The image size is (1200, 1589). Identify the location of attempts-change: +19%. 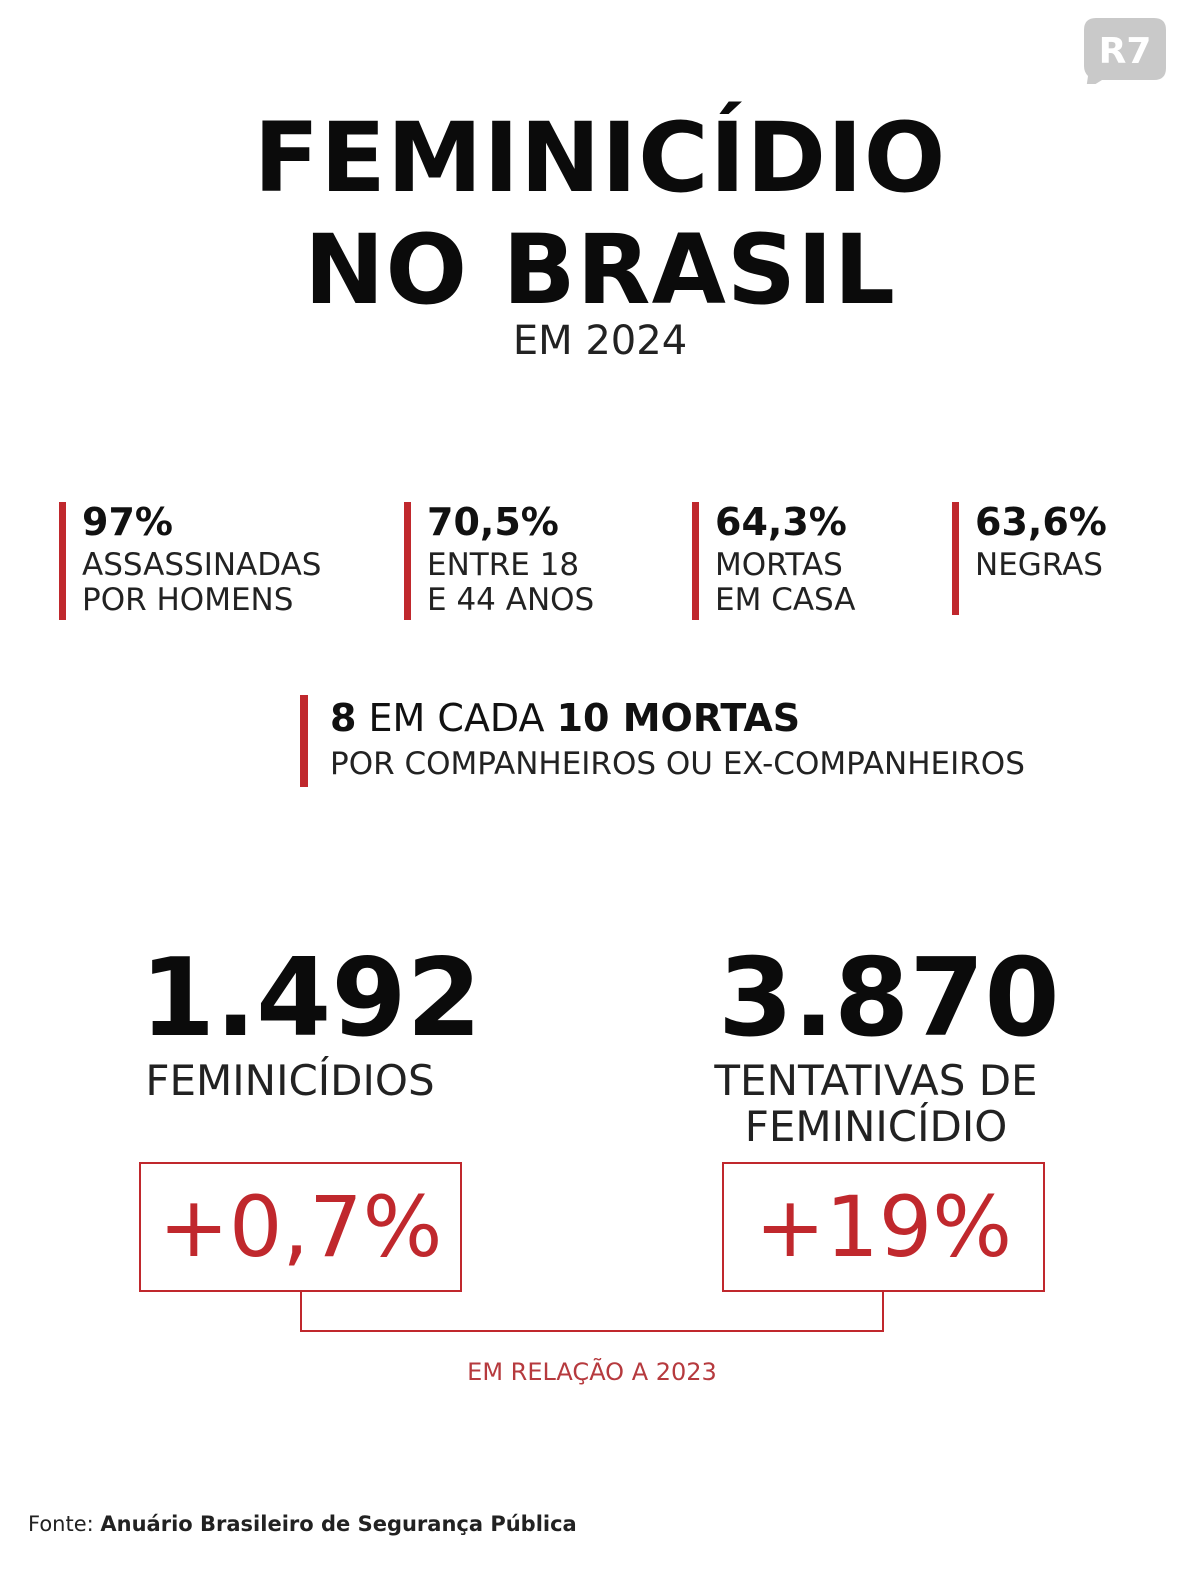
(883, 1227).